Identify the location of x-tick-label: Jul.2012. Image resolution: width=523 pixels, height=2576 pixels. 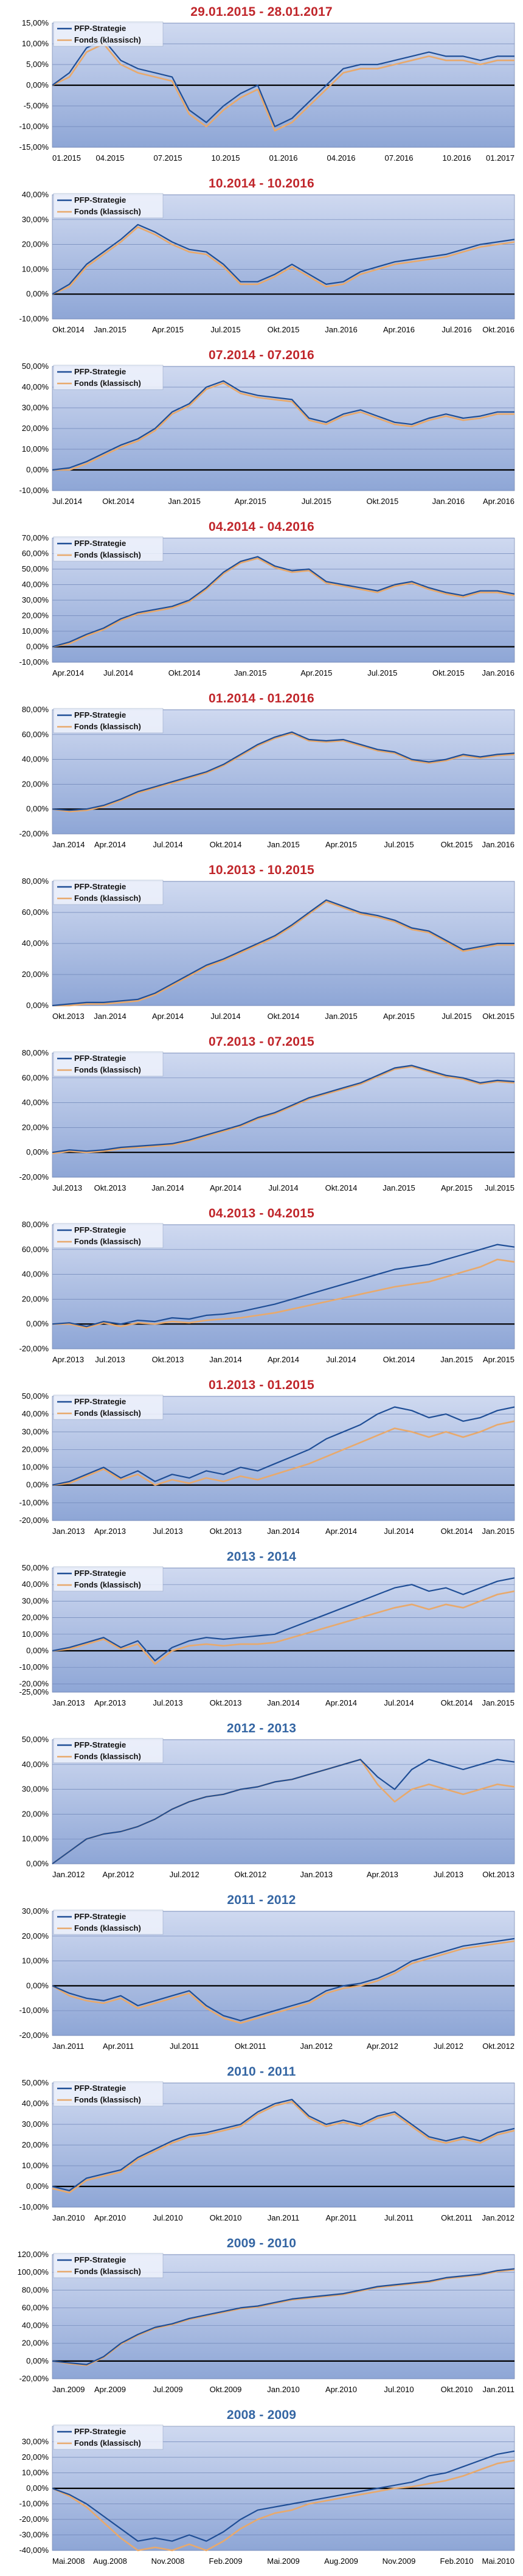
(185, 1874).